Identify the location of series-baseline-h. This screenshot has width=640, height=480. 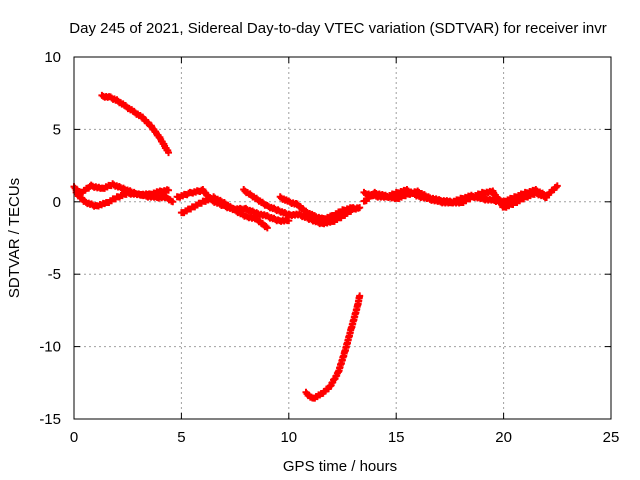
(455, 199).